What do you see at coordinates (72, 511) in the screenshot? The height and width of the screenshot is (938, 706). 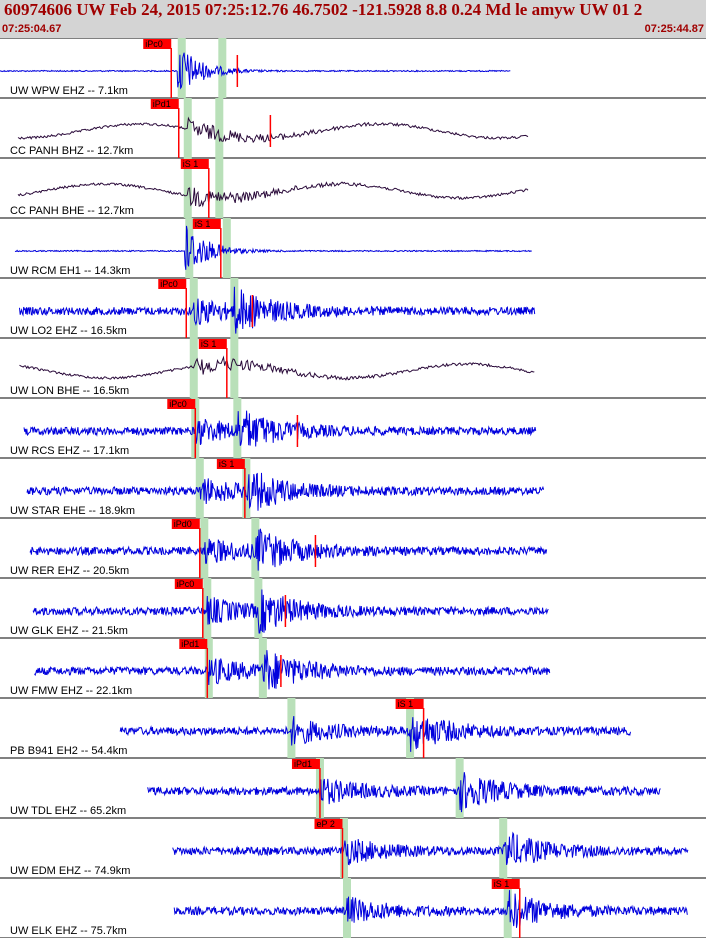 I see `station-label: UW STAR EHE -- 18.9km` at bounding box center [72, 511].